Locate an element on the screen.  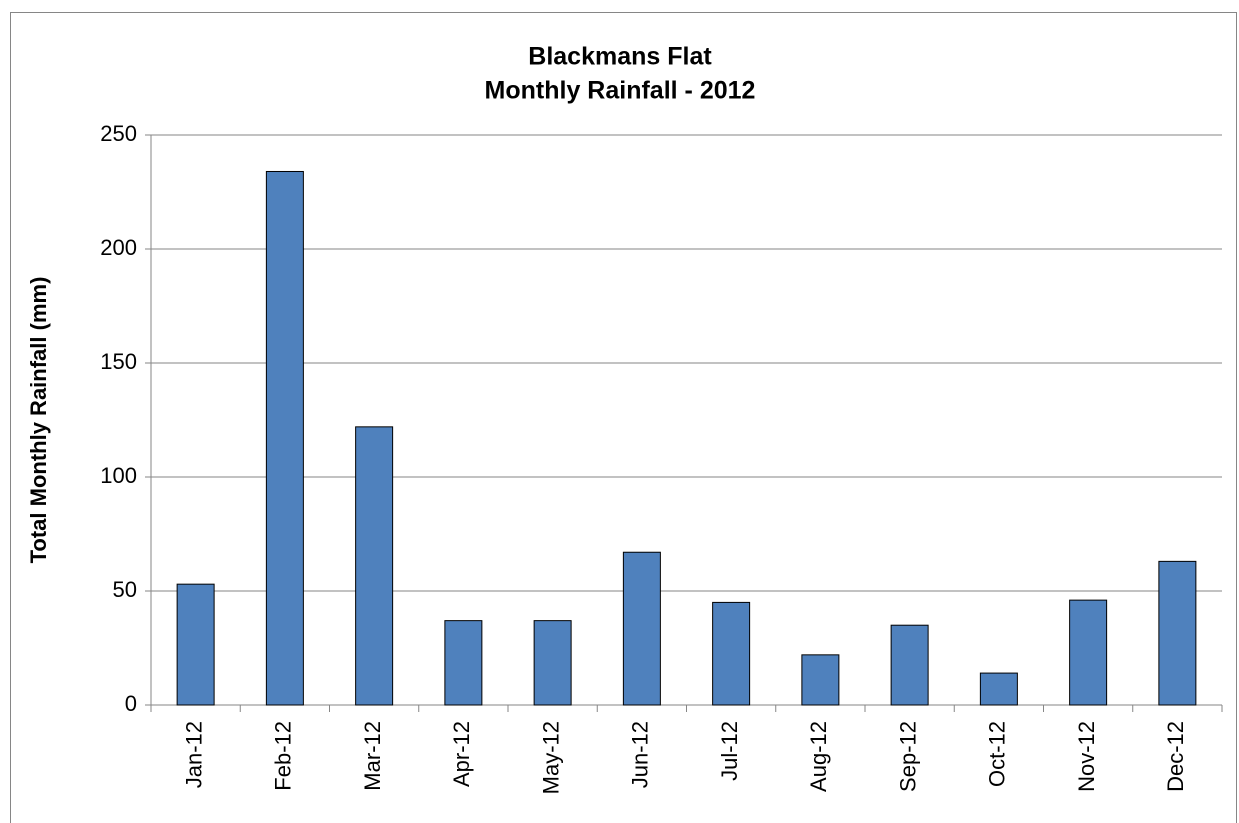
x-tick-label: Apr-12 is located at coordinates (461, 754).